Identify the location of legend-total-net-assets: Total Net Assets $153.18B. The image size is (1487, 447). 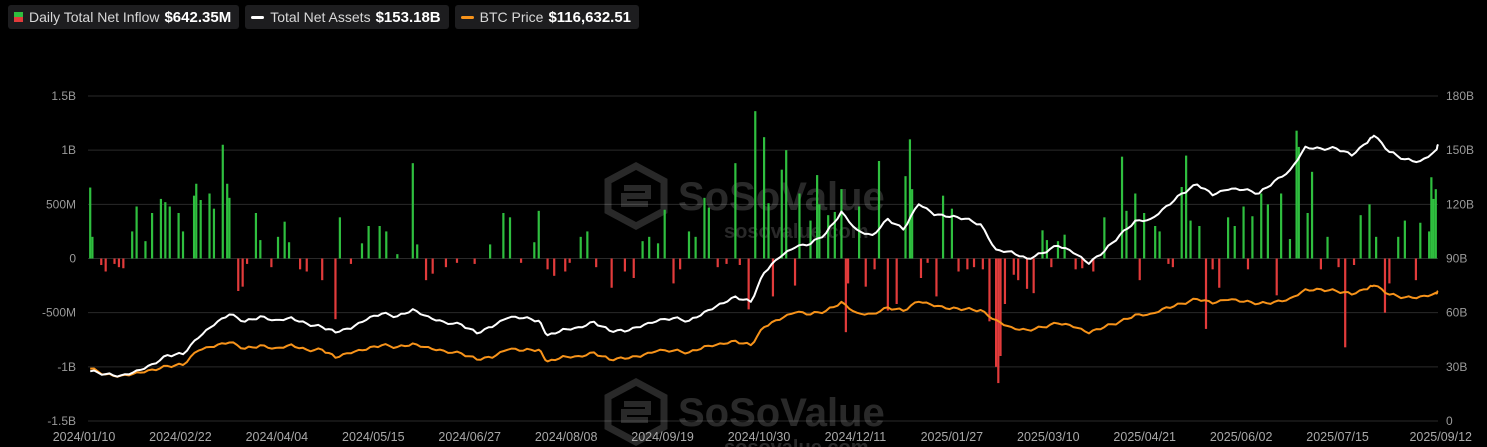
(347, 17).